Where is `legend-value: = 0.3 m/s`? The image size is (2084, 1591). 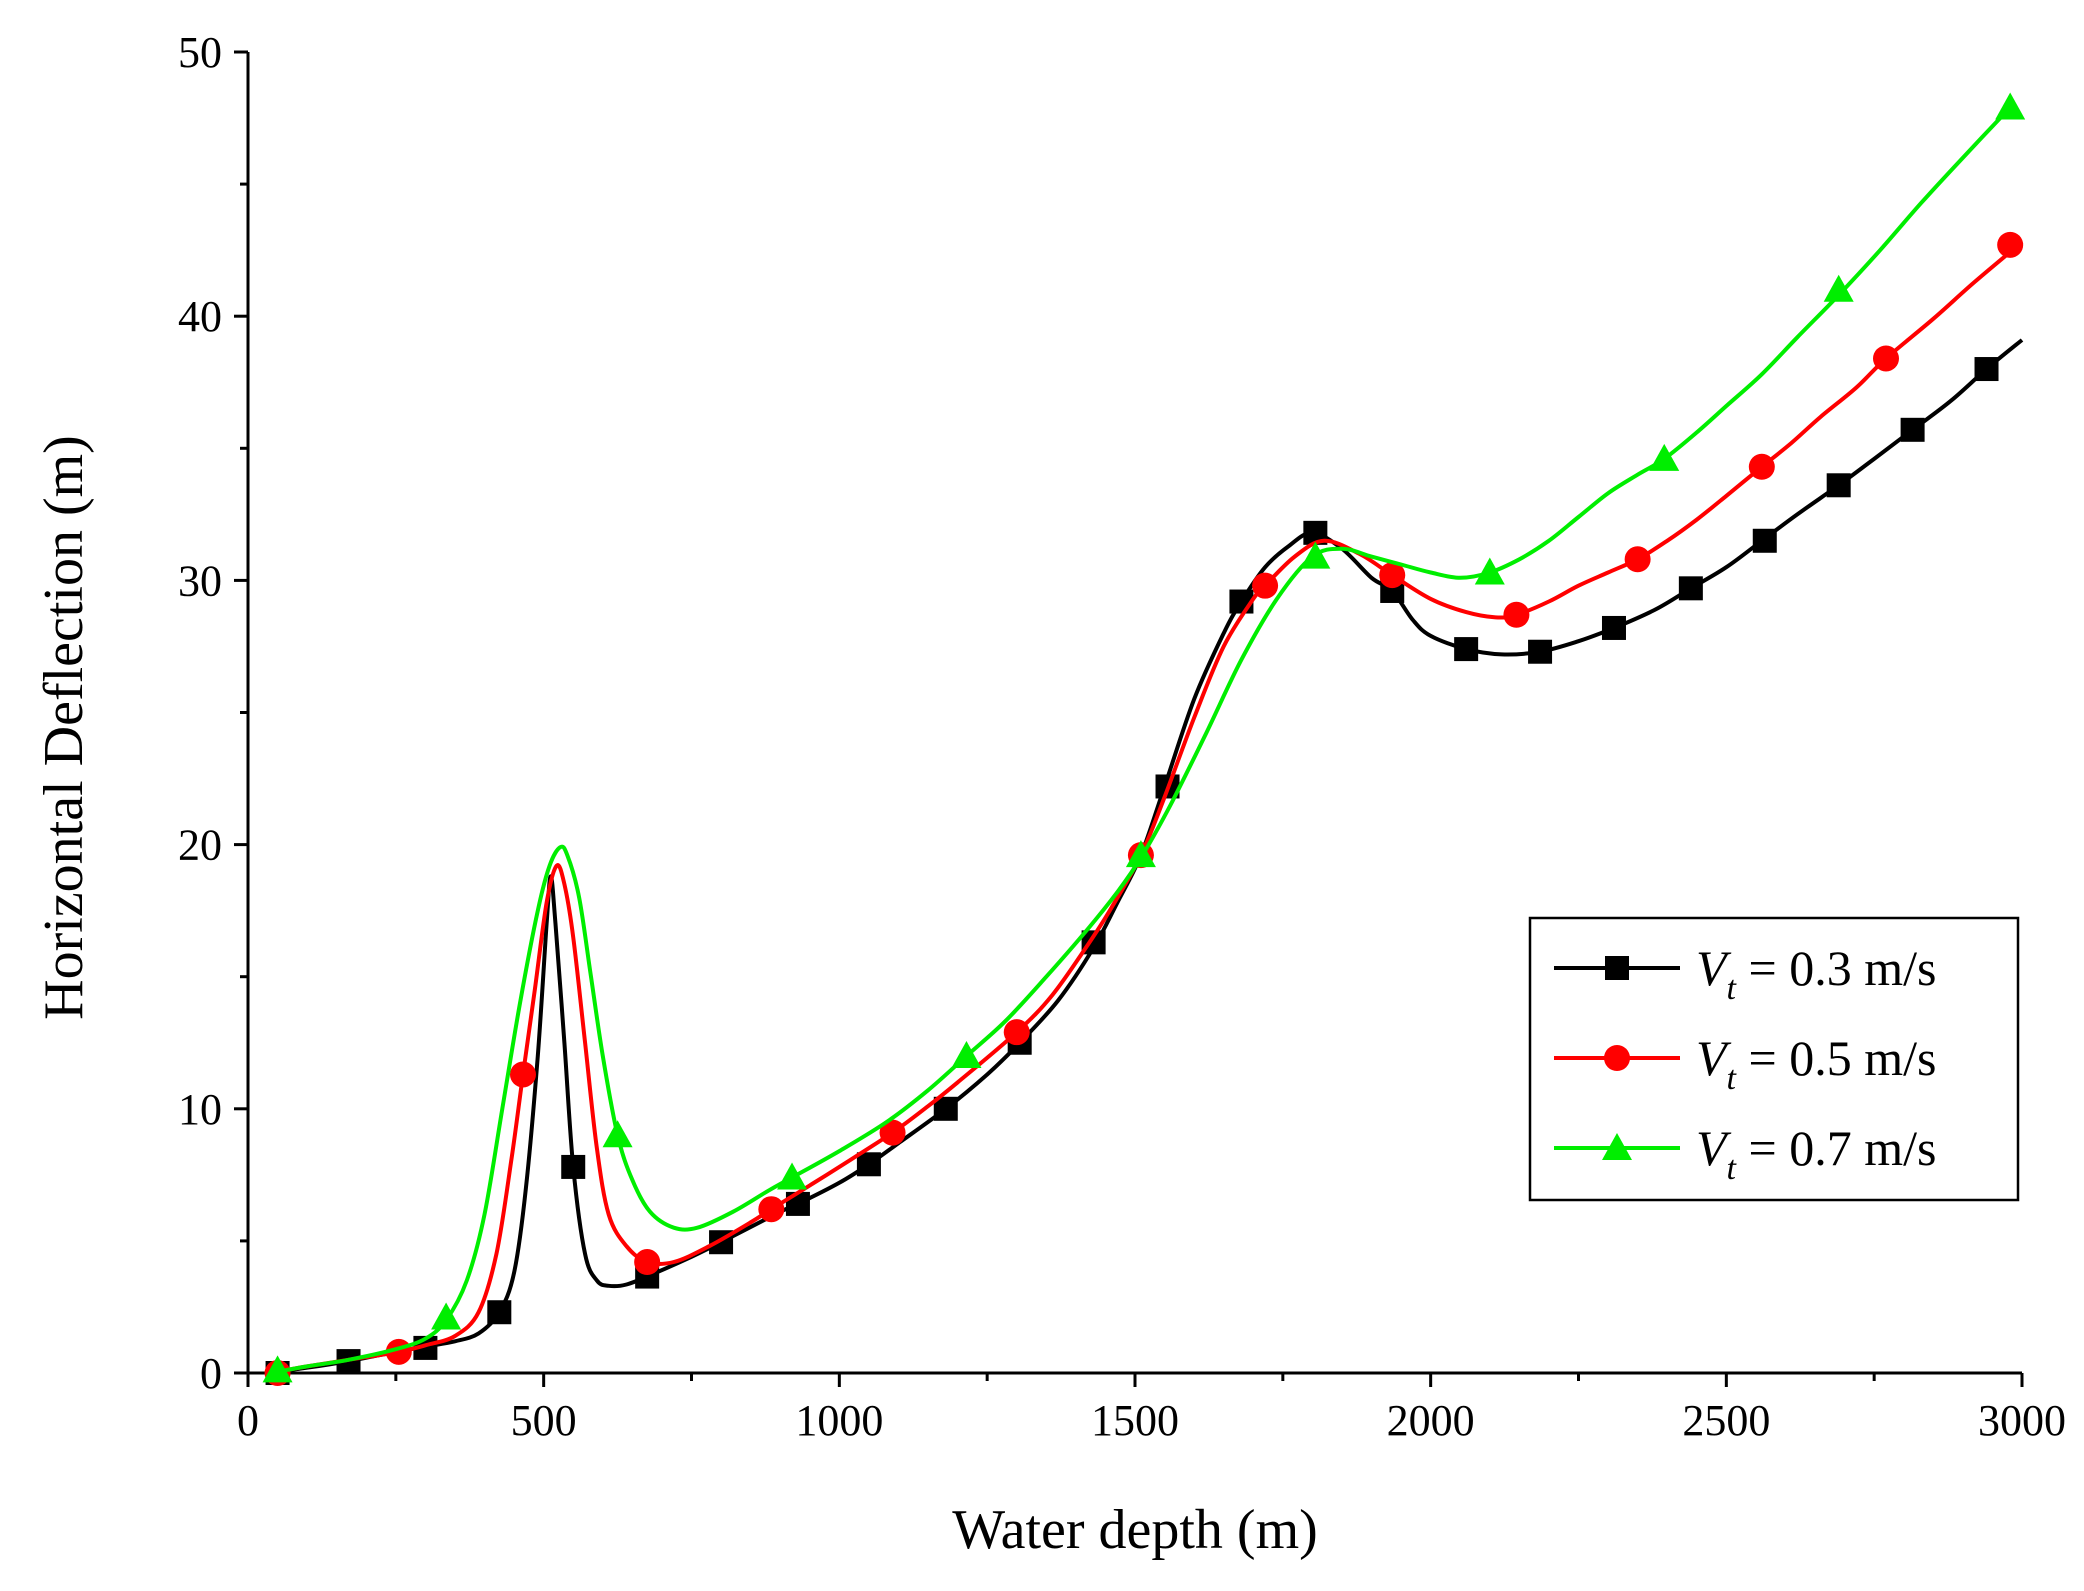 legend-value: = 0.3 m/s is located at coordinates (1836, 968).